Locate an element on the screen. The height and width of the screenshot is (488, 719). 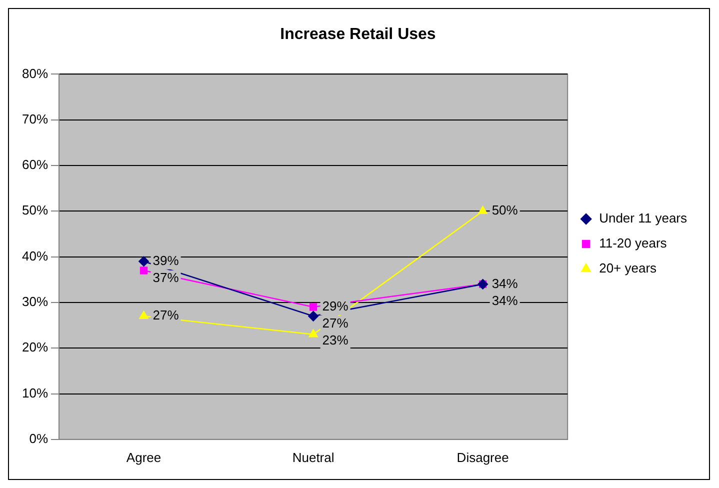
legend-label: Under 11 years is located at coordinates (643, 218).